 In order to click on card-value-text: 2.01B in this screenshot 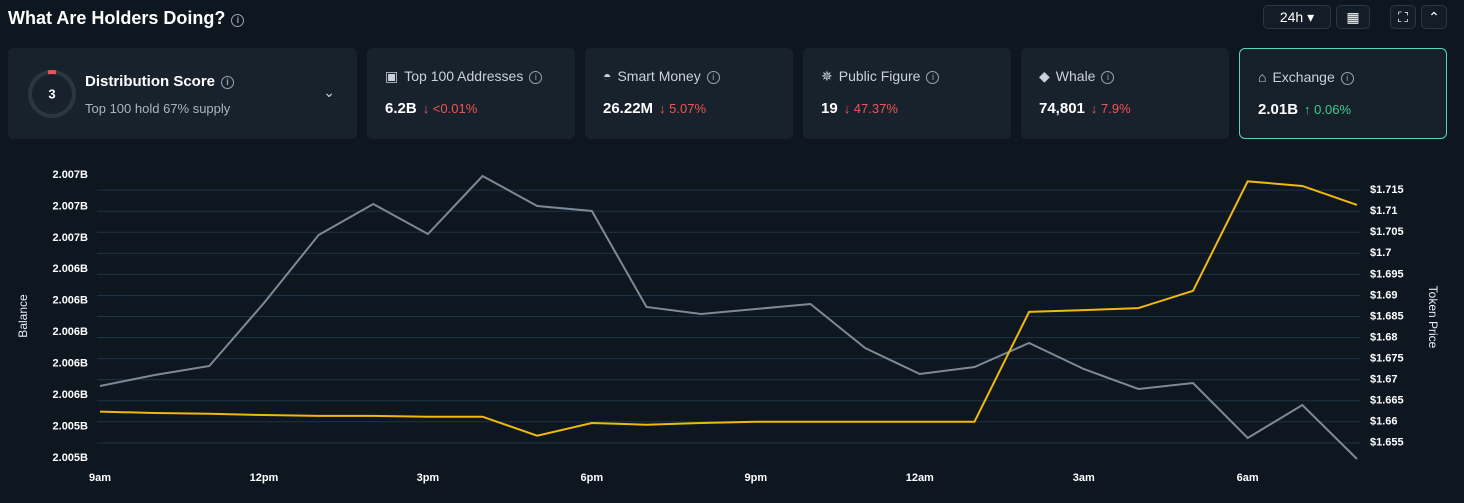, I will do `click(1278, 109)`.